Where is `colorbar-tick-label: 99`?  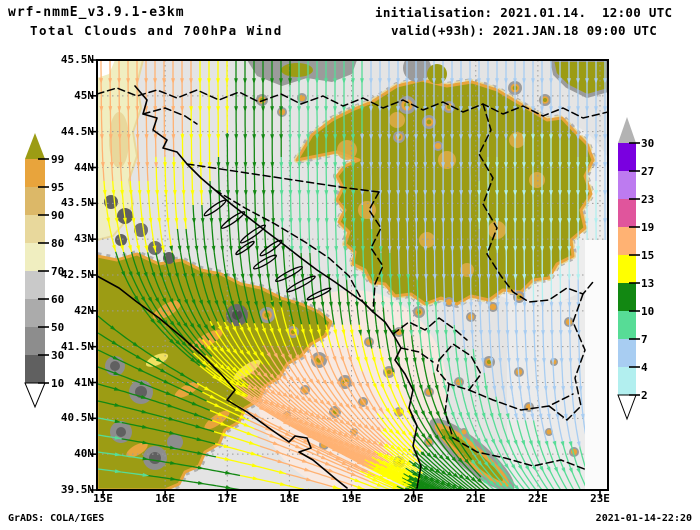 colorbar-tick-label: 99 is located at coordinates (57, 159).